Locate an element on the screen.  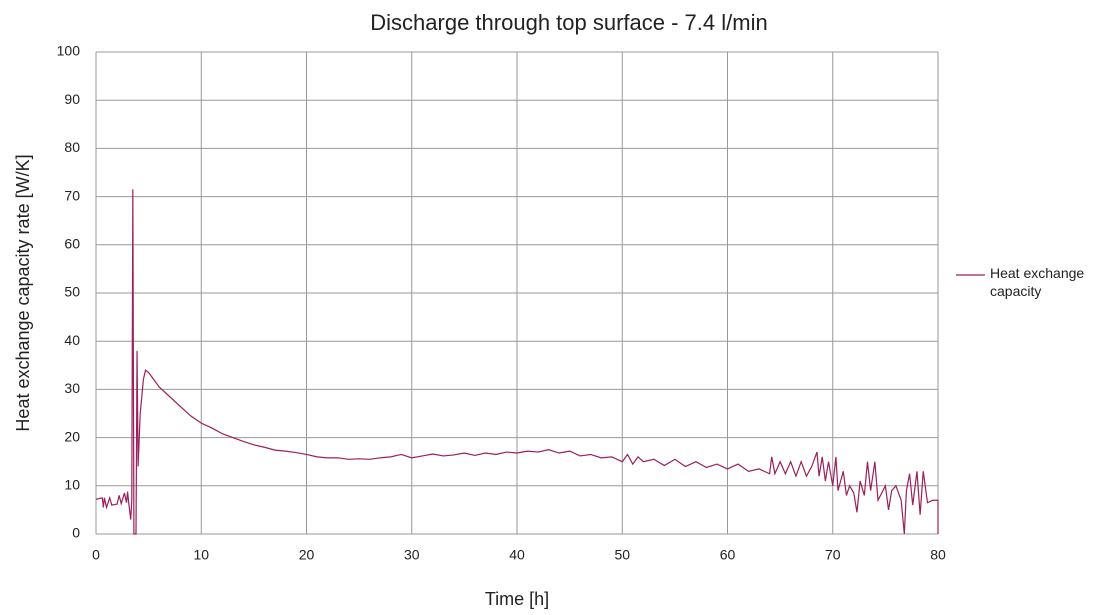
y-tick-label: 90 is located at coordinates (72, 99).